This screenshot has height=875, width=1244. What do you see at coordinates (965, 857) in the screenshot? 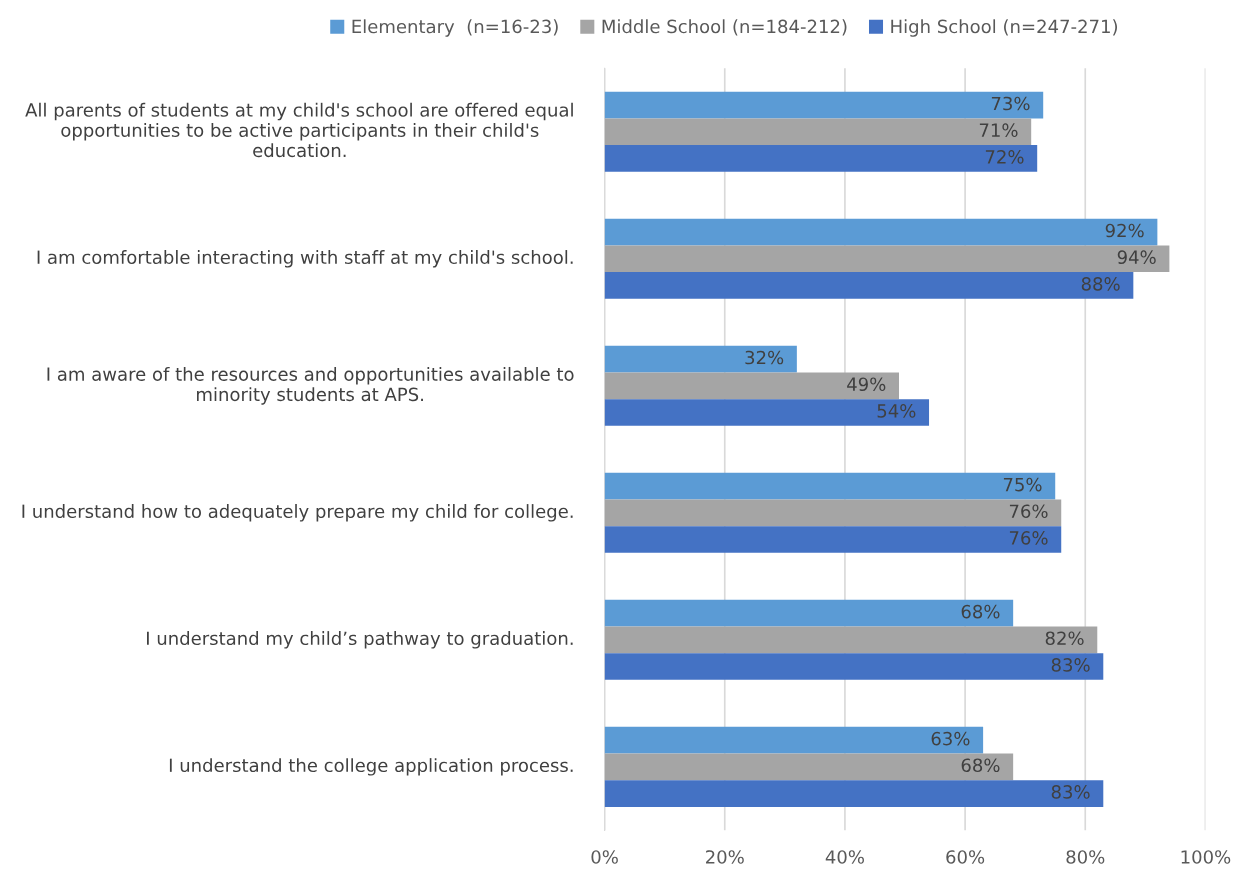
I see `x-tick-label: 60%` at bounding box center [965, 857].